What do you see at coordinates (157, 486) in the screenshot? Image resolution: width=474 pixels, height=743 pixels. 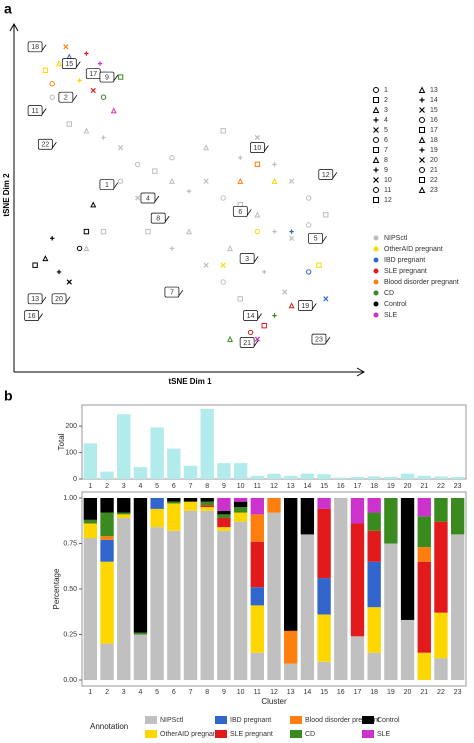 I see `x-tick-label: 5` at bounding box center [157, 486].